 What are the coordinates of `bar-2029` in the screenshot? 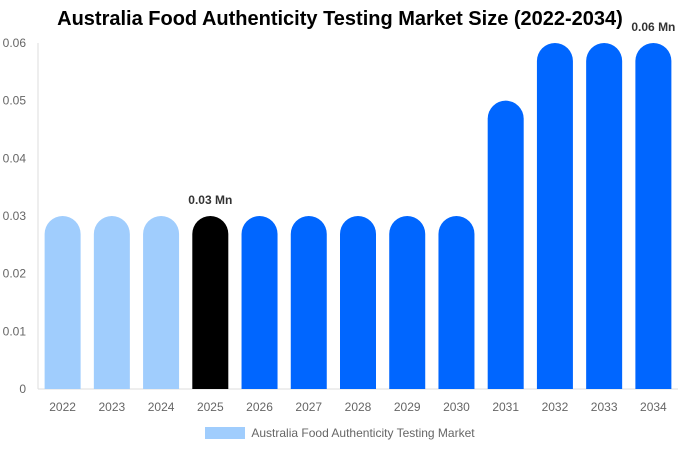 It's located at (407, 302).